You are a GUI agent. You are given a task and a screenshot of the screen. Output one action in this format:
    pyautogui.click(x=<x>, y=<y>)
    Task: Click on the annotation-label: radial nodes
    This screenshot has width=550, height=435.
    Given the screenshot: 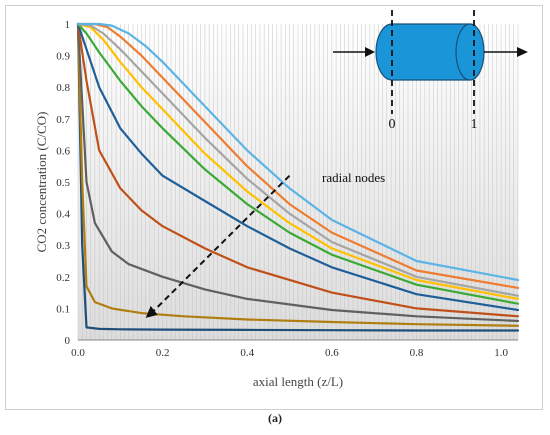 What is the action you would take?
    pyautogui.click(x=353, y=177)
    